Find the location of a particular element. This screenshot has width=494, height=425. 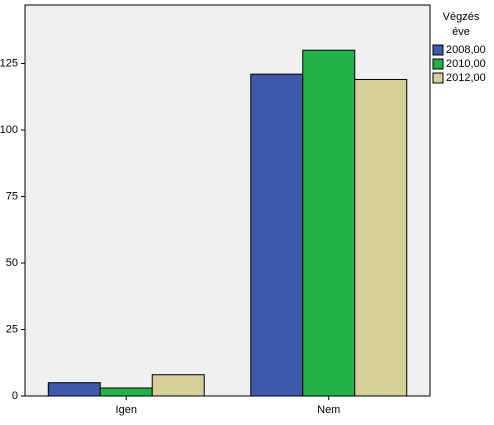

y-tick-label: 25 is located at coordinates (12, 329).